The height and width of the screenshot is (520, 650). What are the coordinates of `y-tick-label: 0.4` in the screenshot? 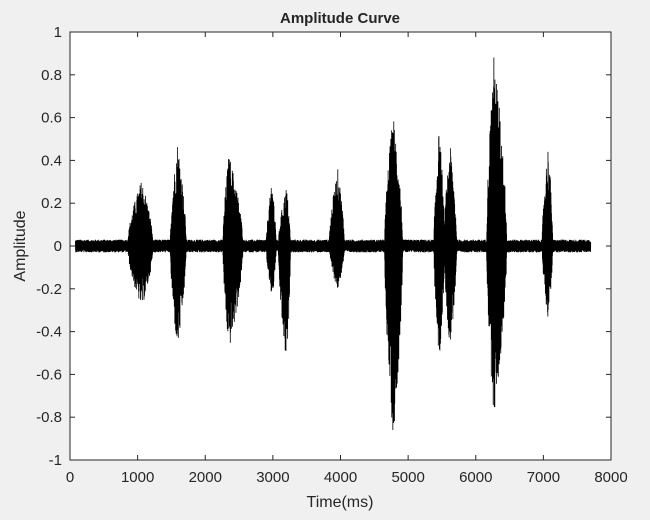 It's located at (51, 160).